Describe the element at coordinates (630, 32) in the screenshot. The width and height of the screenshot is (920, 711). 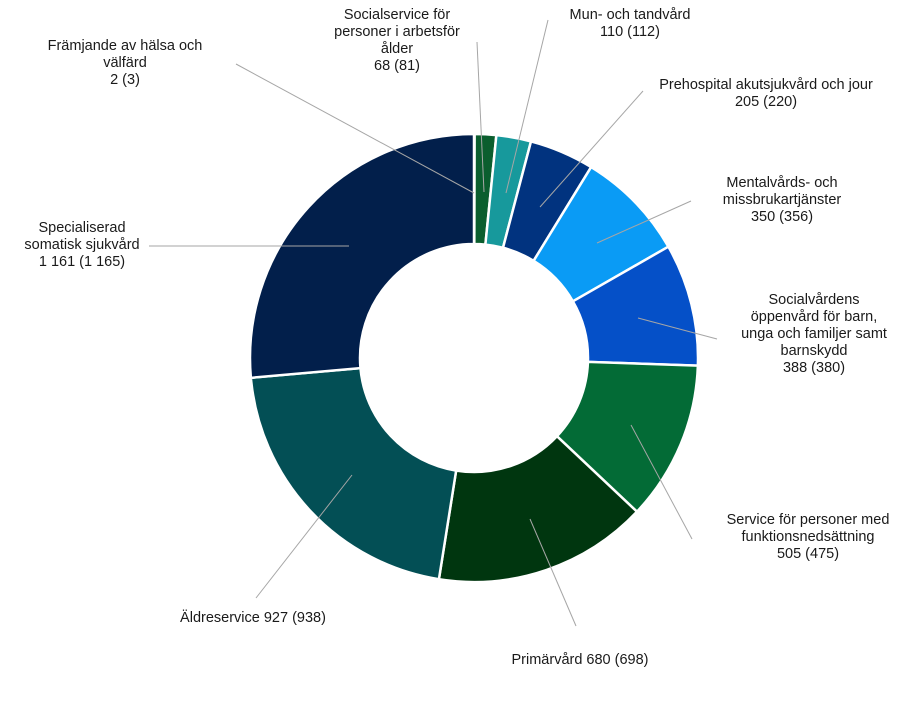
I see `slice-label-3-line-2: 110 (112)` at that location.